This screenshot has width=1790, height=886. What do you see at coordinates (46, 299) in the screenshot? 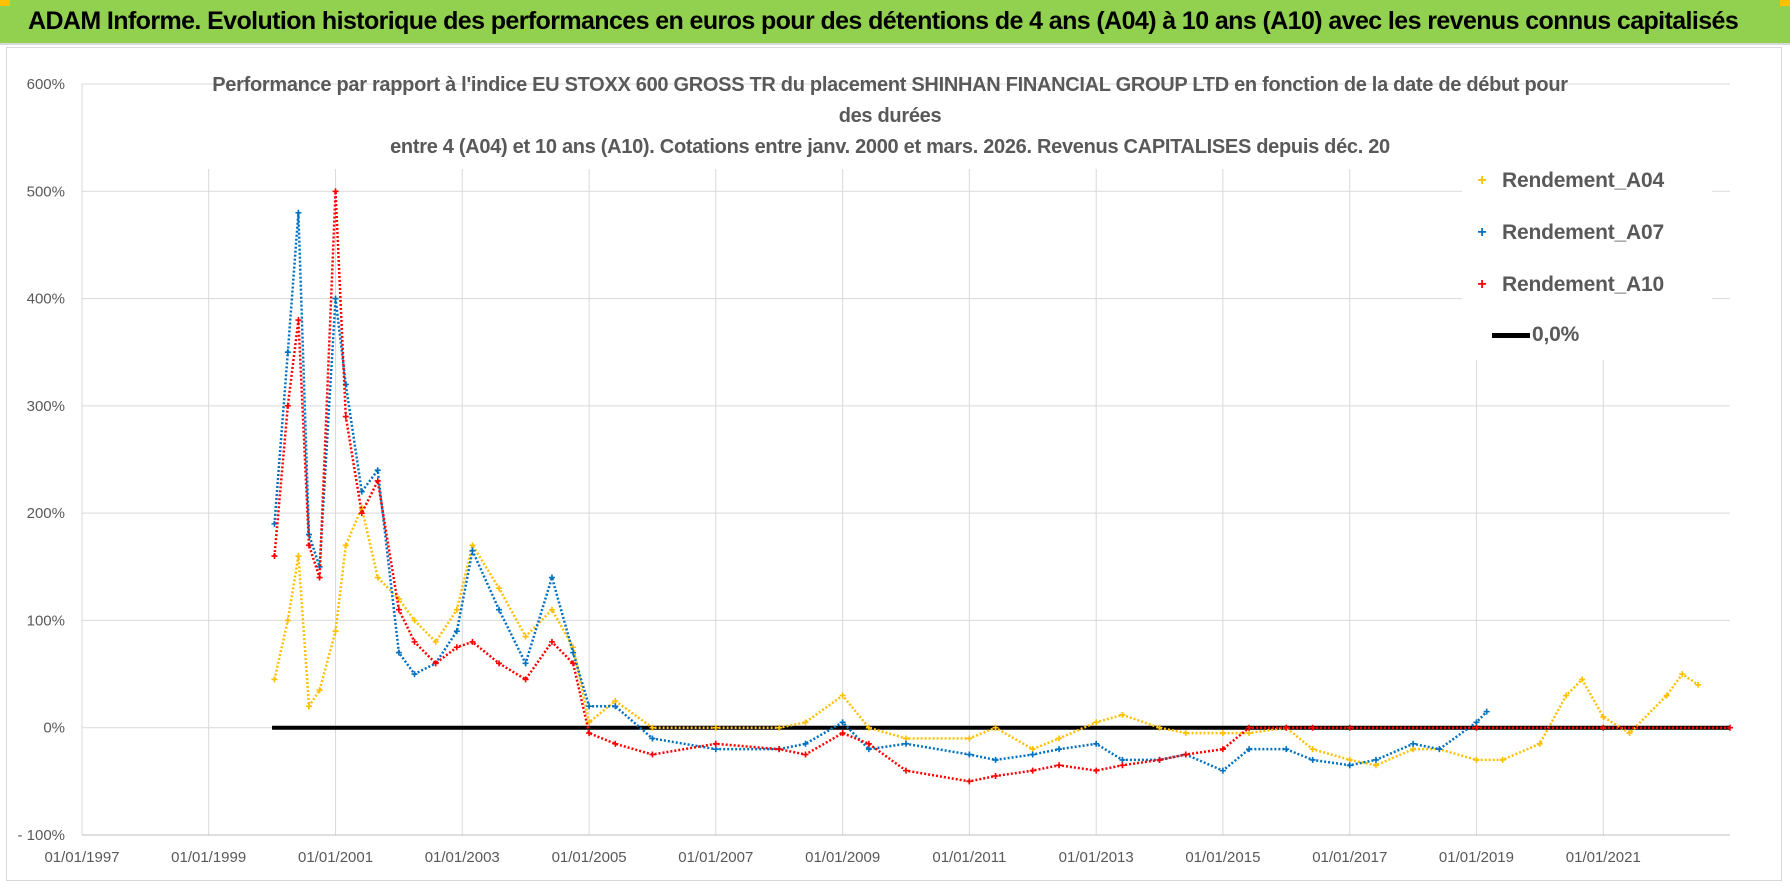
I see `y-tick-label: 400%` at bounding box center [46, 299].